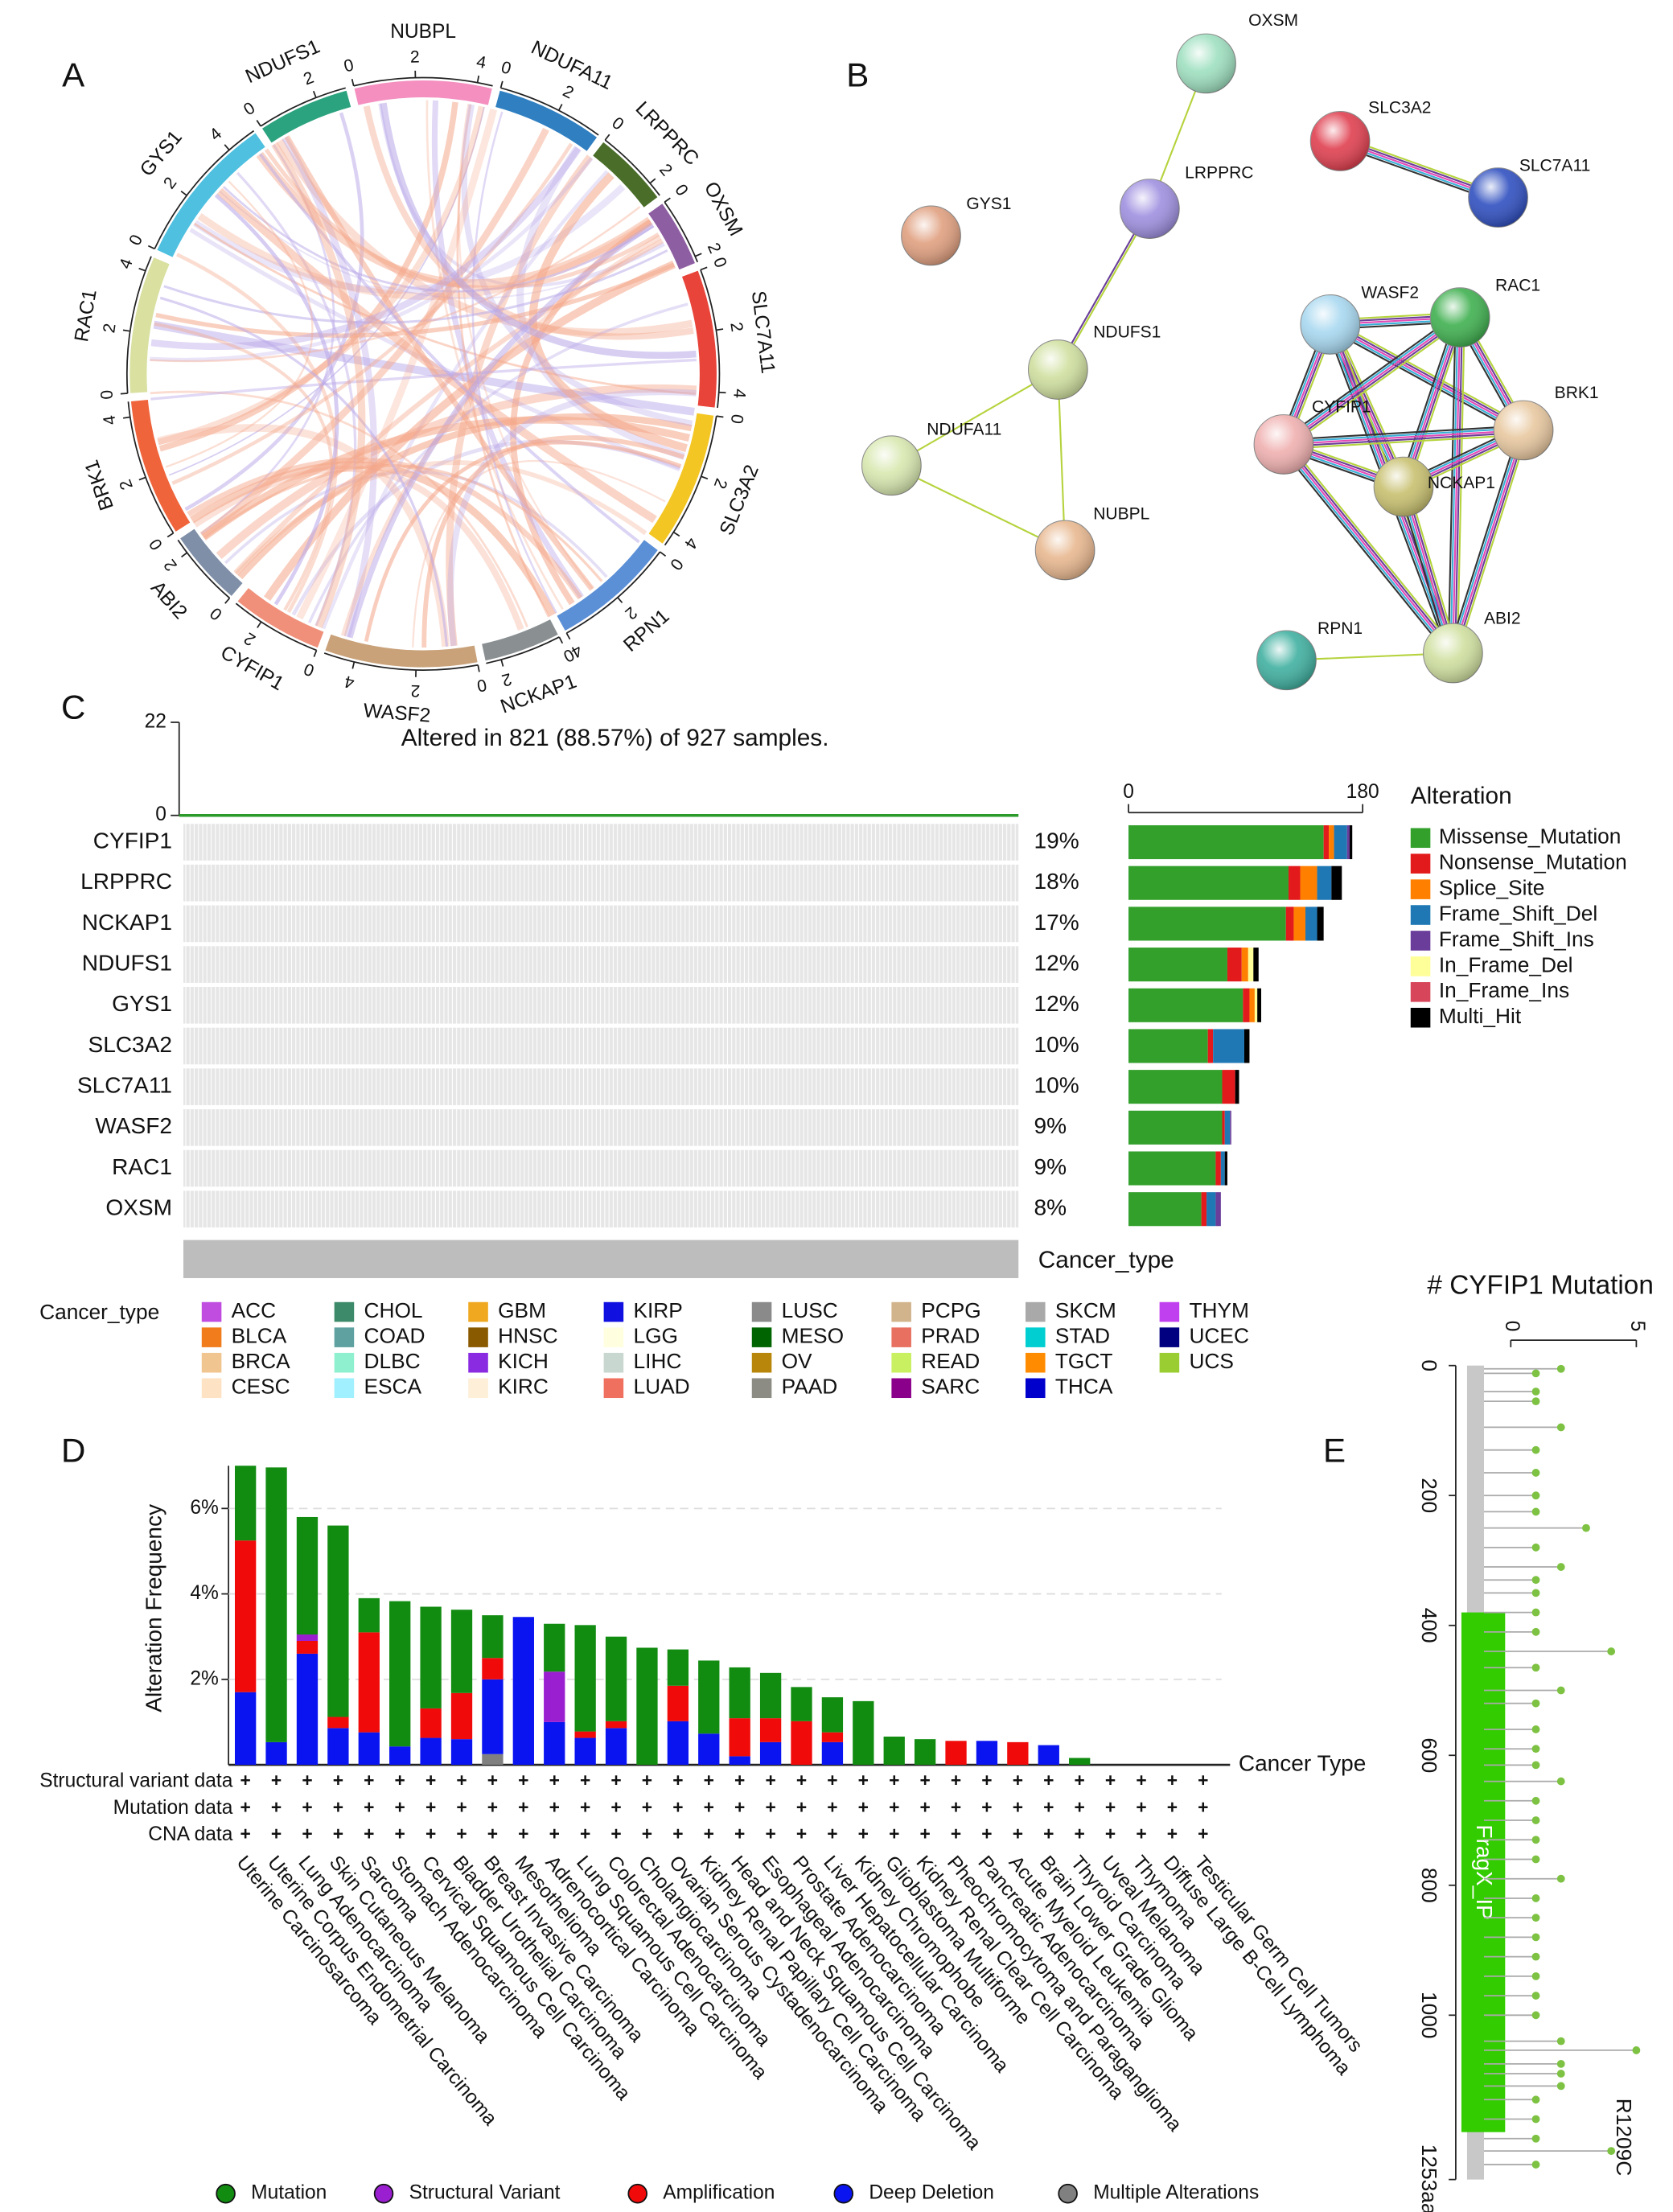 The height and width of the screenshot is (2212, 1673). Describe the element at coordinates (1056, 881) in the screenshot. I see `percent-label: 18%` at that location.